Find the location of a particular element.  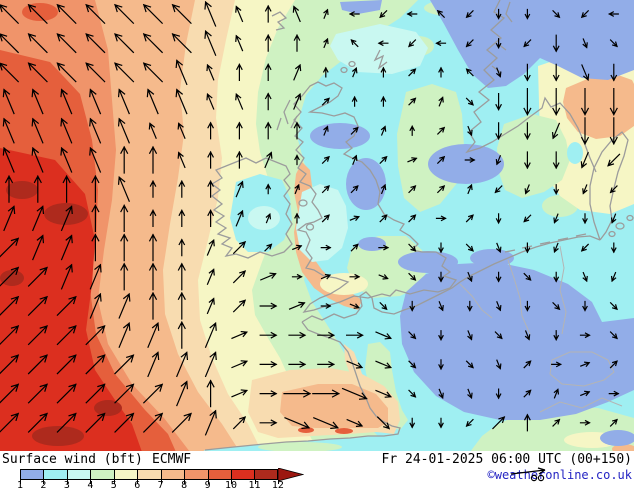

coastal-orange-strip is located at coordinates (328, 236).